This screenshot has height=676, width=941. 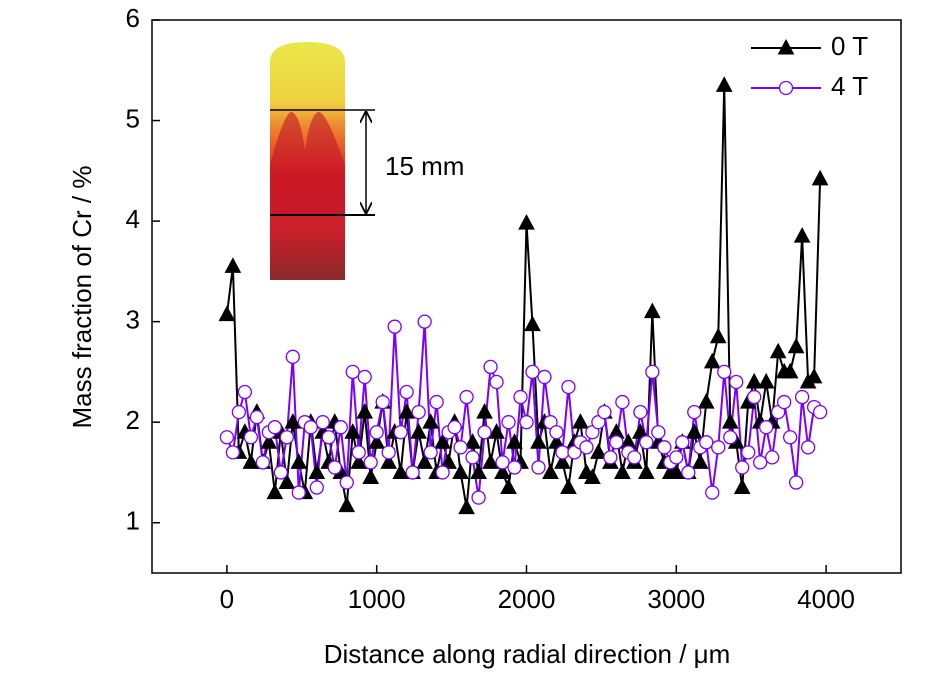 What do you see at coordinates (133, 521) in the screenshot?
I see `y-tick-label: 1` at bounding box center [133, 521].